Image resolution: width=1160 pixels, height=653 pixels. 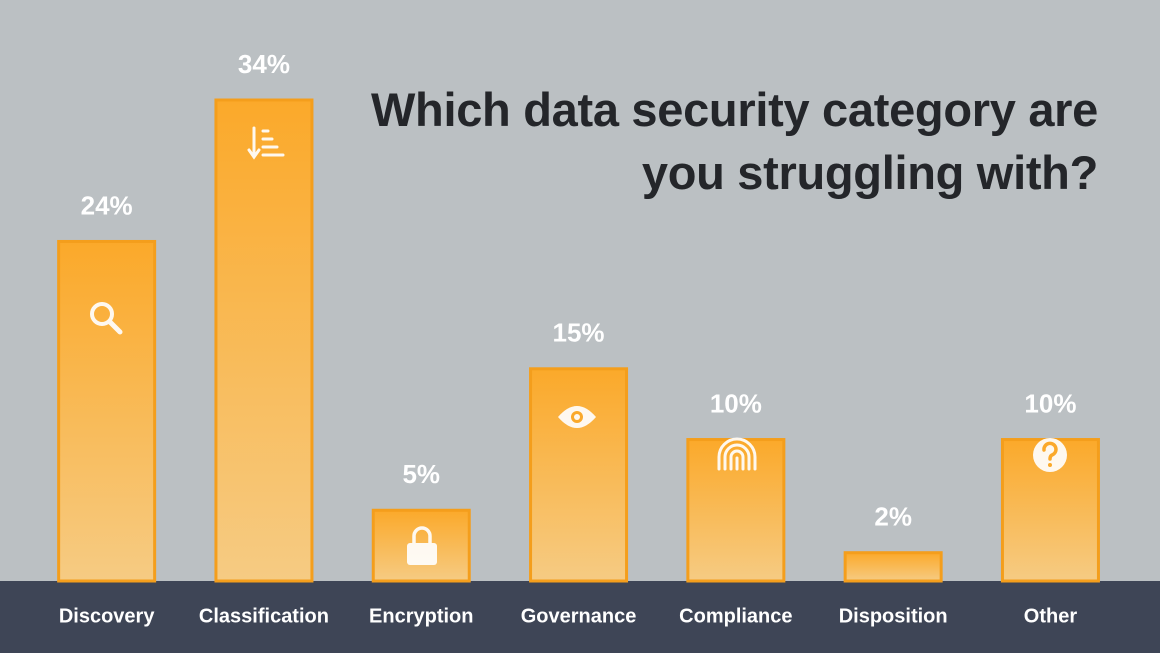 What do you see at coordinates (106, 318) in the screenshot?
I see `search-icon` at bounding box center [106, 318].